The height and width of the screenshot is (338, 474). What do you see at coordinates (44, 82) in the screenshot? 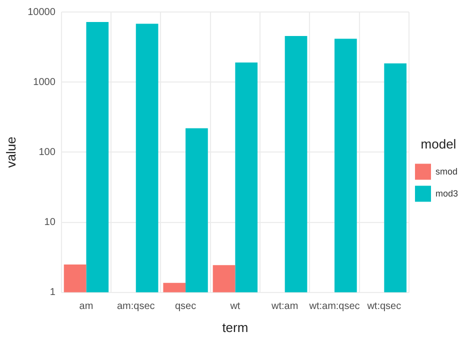
I see `y-tick-label: 1000` at bounding box center [44, 82].